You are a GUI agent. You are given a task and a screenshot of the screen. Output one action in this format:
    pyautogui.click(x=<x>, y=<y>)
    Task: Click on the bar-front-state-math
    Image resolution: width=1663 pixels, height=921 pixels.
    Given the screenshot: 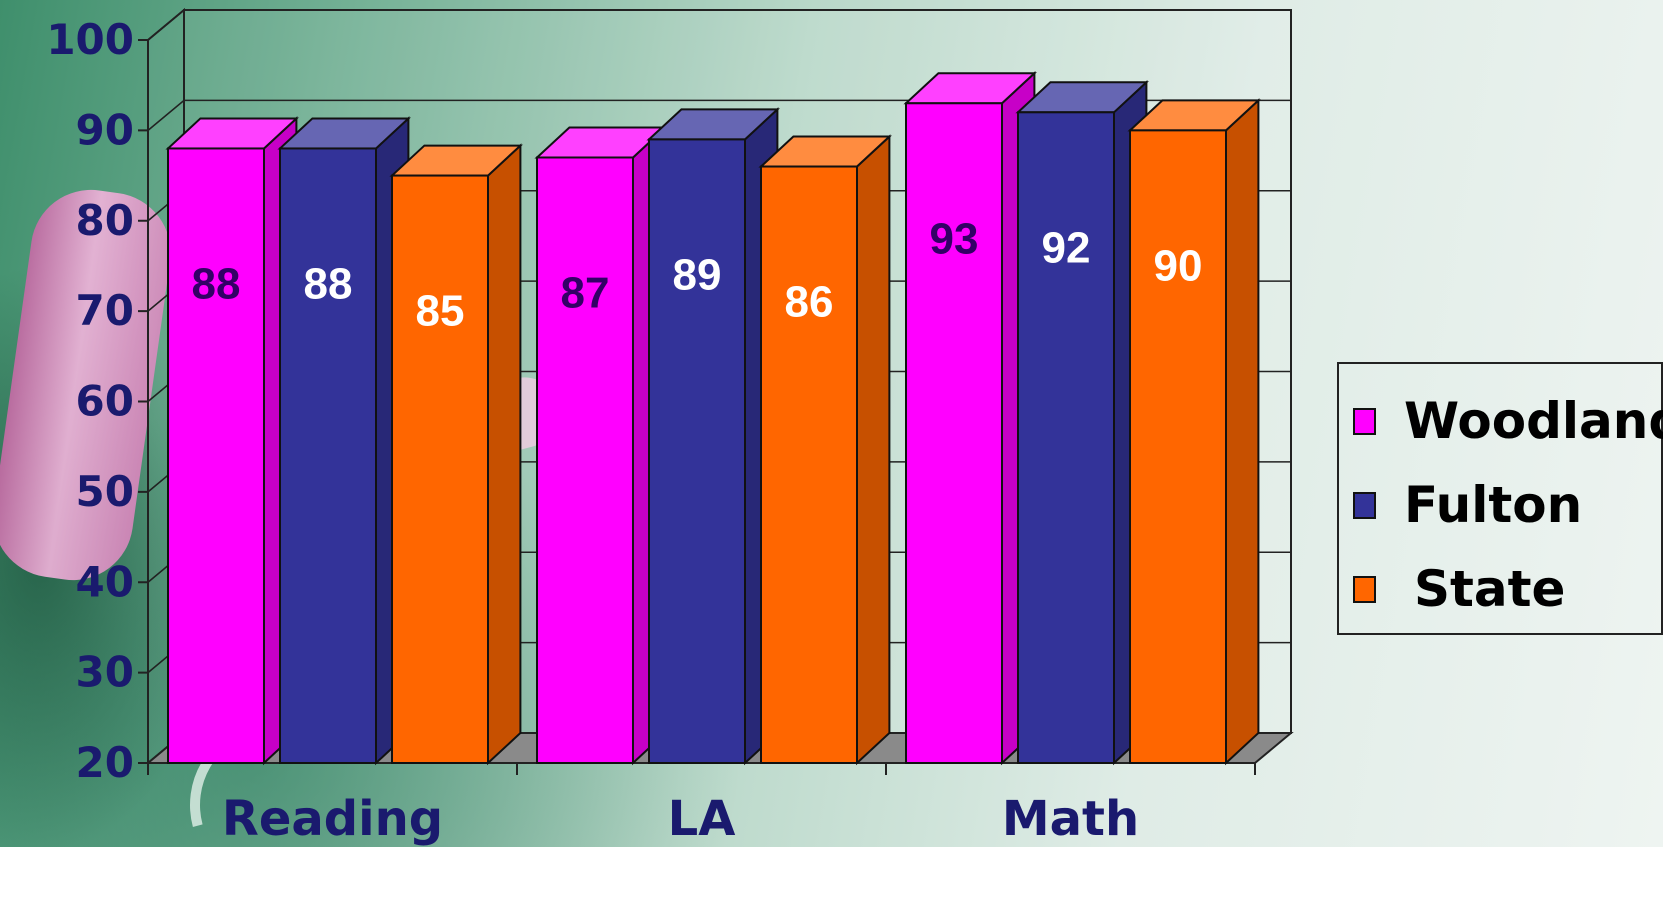 What is the action you would take?
    pyautogui.click(x=1178, y=446)
    